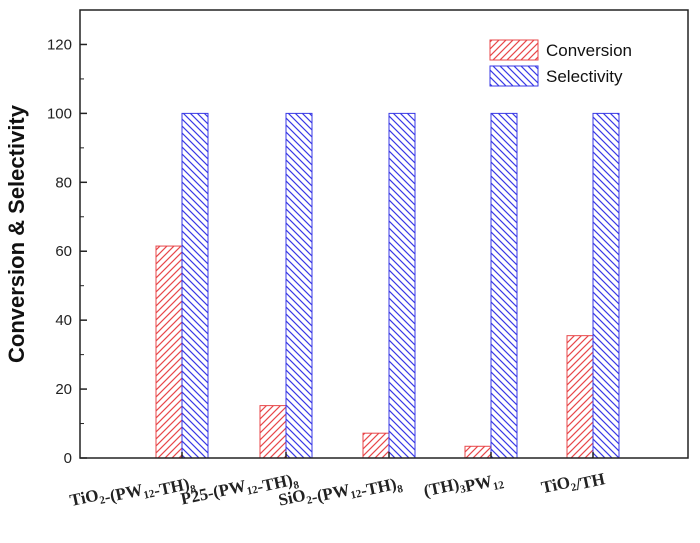  What do you see at coordinates (572, 483) in the screenshot?
I see `x-category-label-4: TiO2/TH` at bounding box center [572, 483].